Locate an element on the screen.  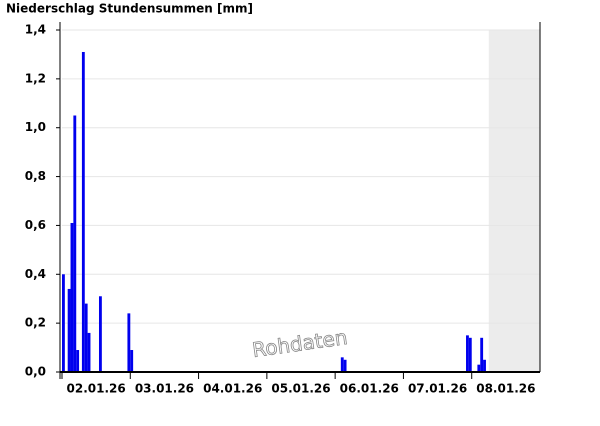
y-tick-label: 0,4 is located at coordinates (35, 274).